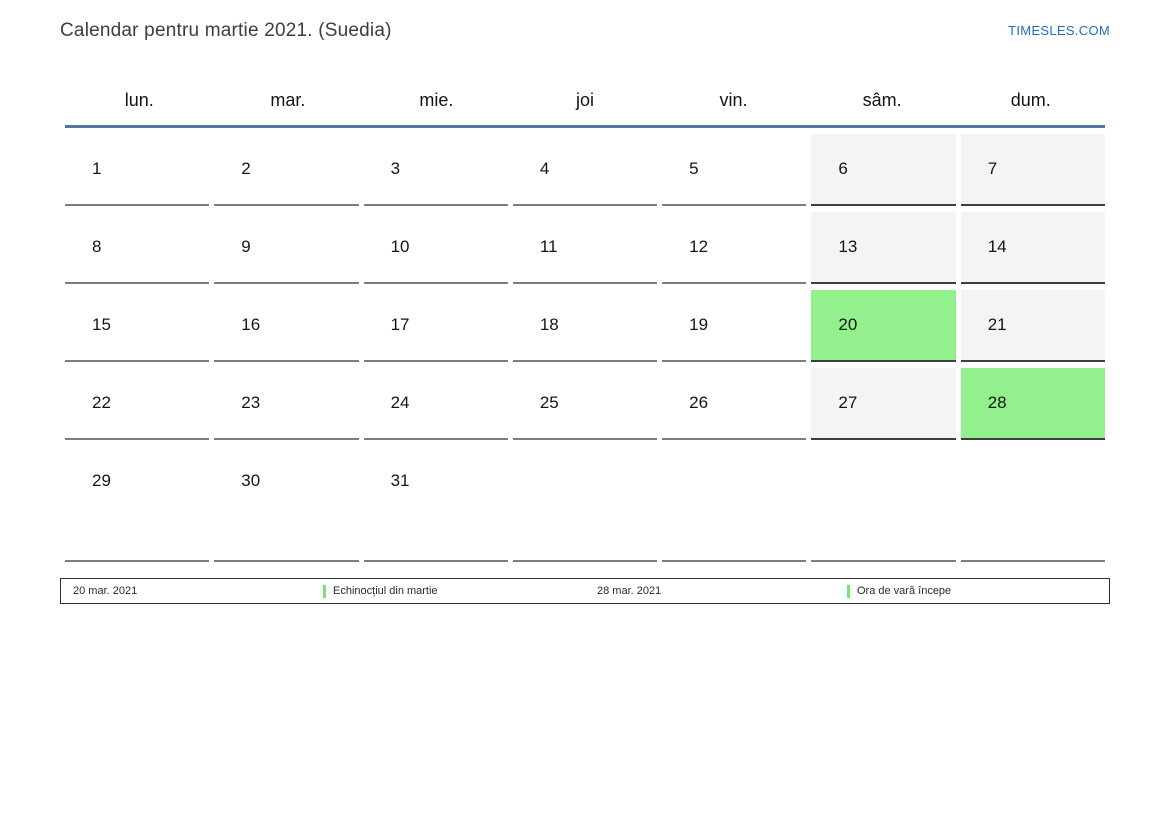  What do you see at coordinates (584, 100) in the screenshot?
I see `weekday-header-thu: joi` at bounding box center [584, 100].